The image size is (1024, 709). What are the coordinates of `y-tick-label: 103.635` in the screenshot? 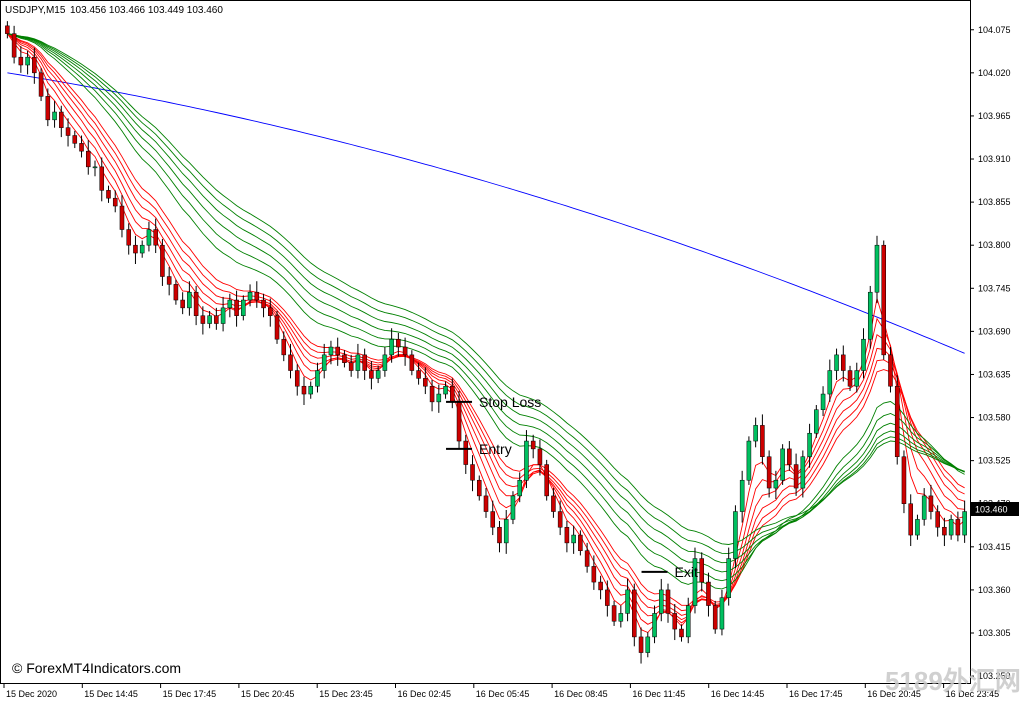 It's located at (994, 374).